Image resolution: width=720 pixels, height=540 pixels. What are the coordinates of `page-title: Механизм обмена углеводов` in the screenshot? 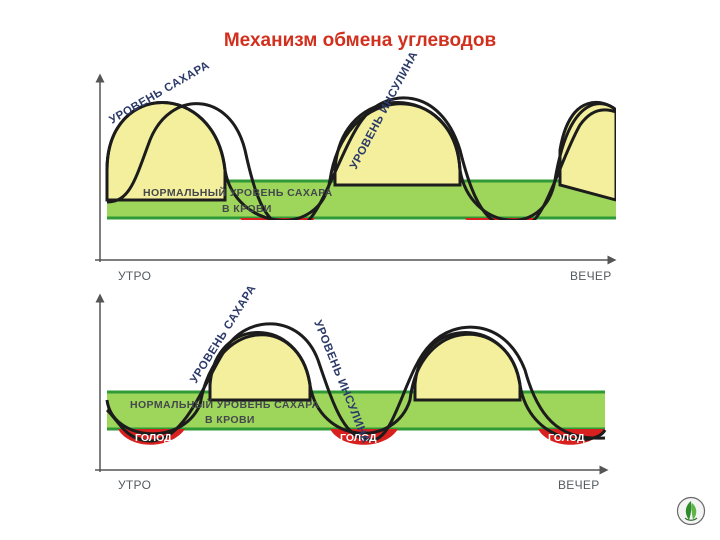 It's located at (360, 40).